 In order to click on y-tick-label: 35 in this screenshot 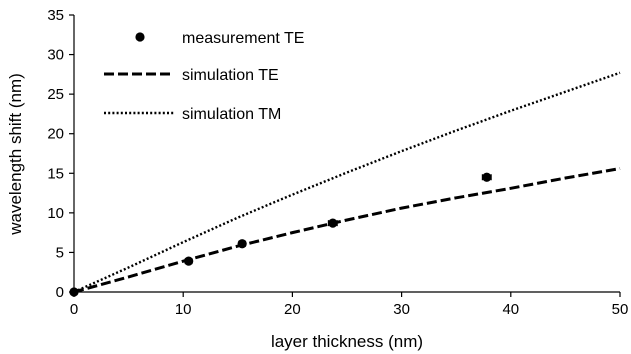, I will do `click(55, 15)`.